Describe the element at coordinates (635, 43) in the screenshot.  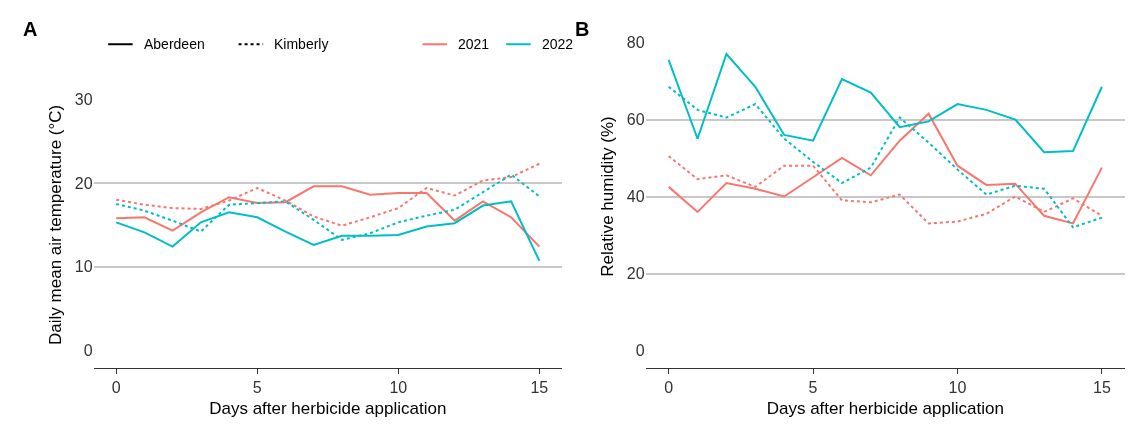
I see `y-tick-label: 80` at that location.